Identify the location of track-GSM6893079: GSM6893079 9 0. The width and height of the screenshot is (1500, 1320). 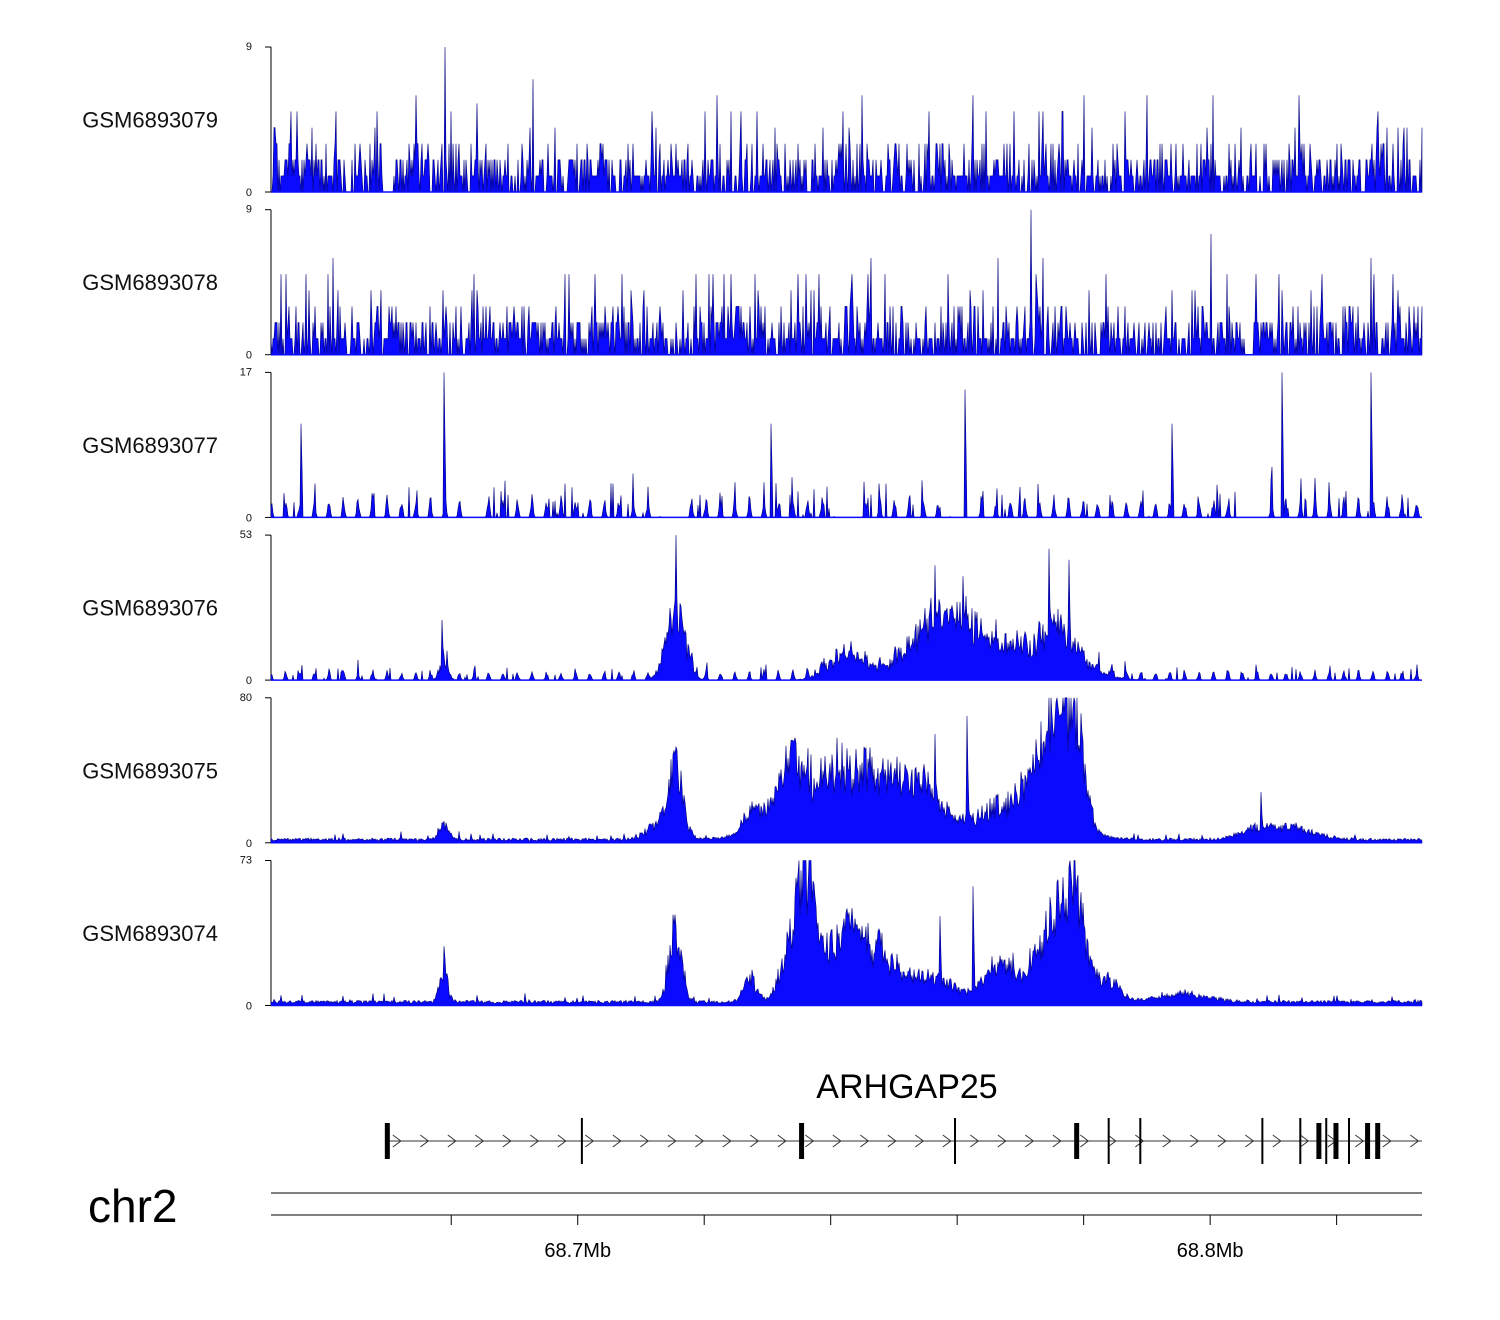
(752, 120).